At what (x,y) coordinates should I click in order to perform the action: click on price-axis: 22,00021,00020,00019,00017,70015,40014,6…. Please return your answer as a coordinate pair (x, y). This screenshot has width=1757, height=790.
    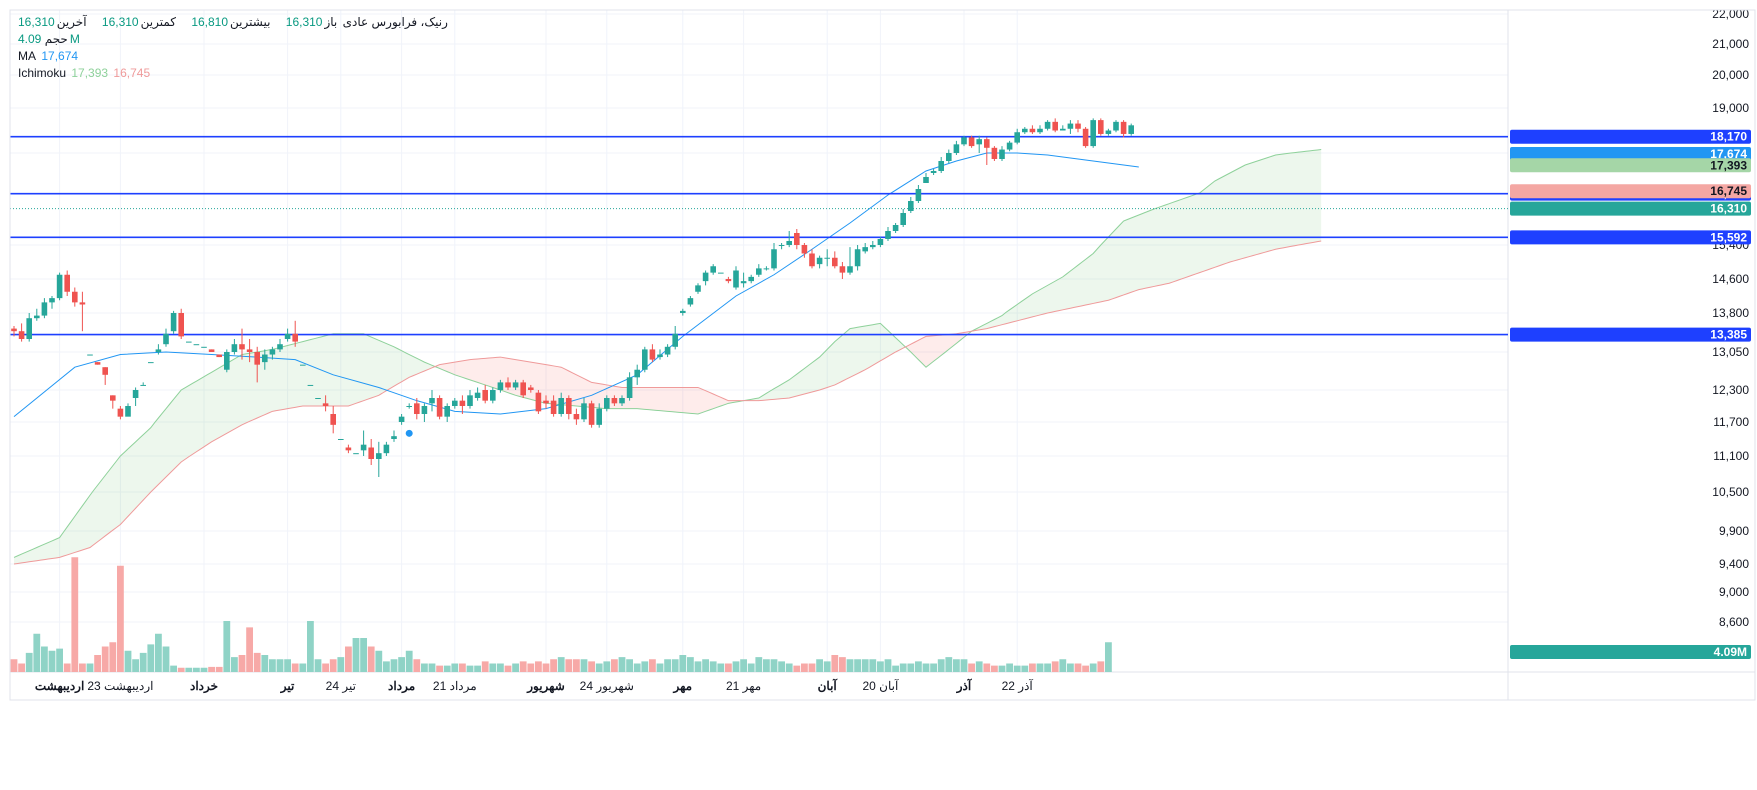
    Looking at the image, I should click on (1730, 318).